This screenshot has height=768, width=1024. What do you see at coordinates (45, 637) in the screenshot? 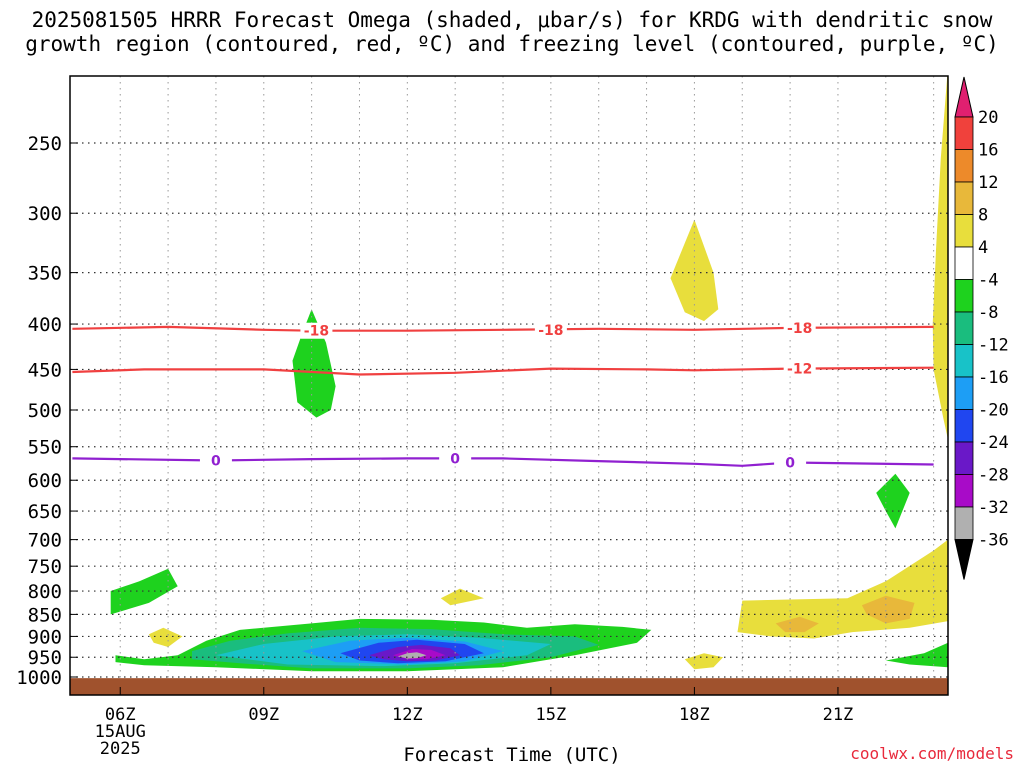
I see `y-tick-label: 900` at bounding box center [45, 637].